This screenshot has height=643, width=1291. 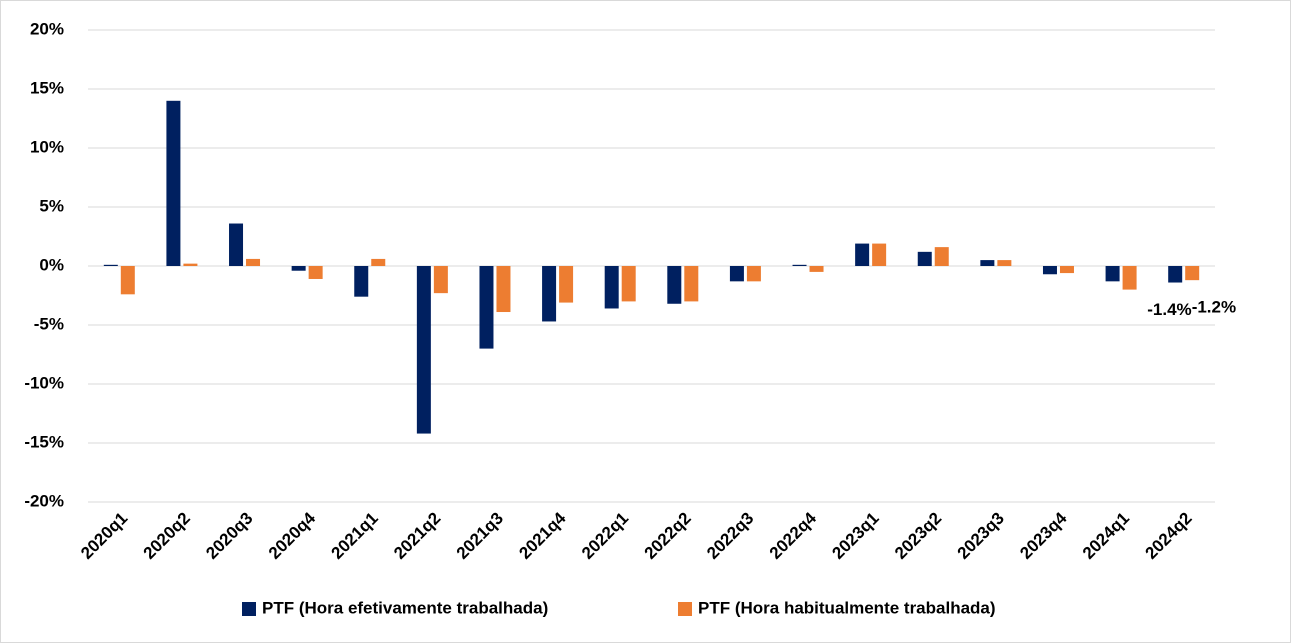 What do you see at coordinates (44, 500) in the screenshot?
I see `y-tick-label: -20%` at bounding box center [44, 500].